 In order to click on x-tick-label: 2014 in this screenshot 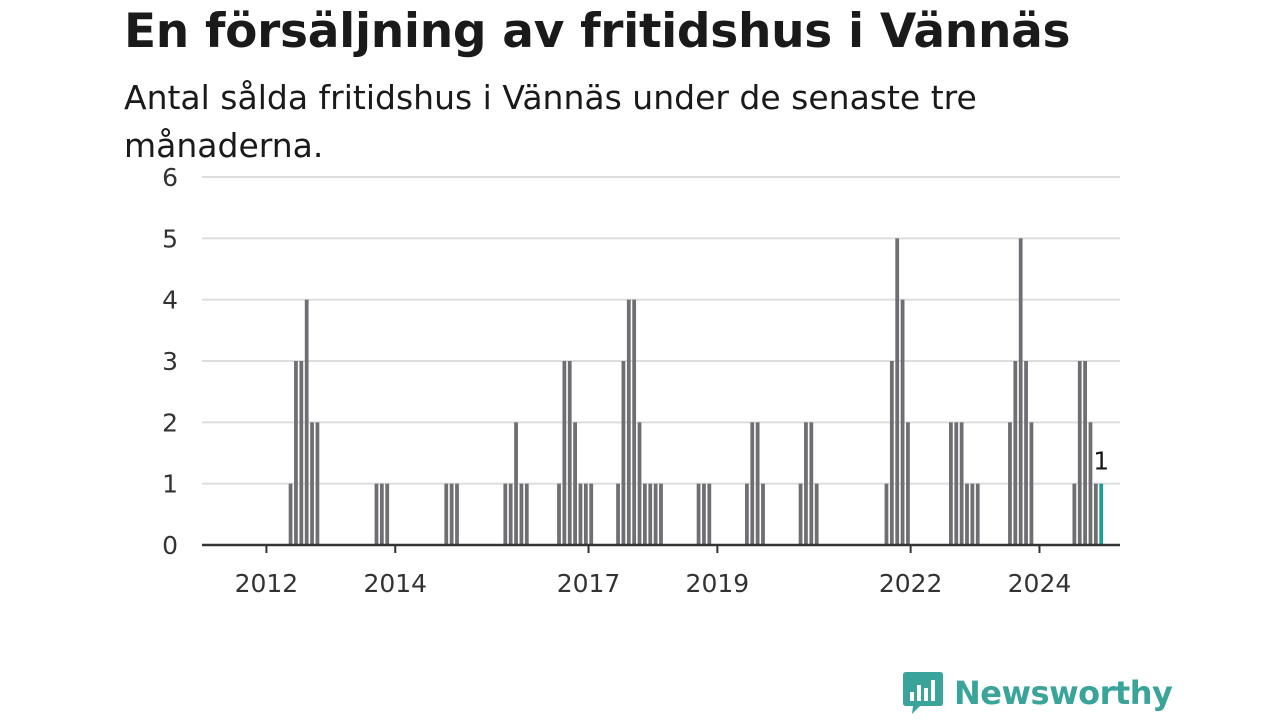, I will do `click(395, 583)`.